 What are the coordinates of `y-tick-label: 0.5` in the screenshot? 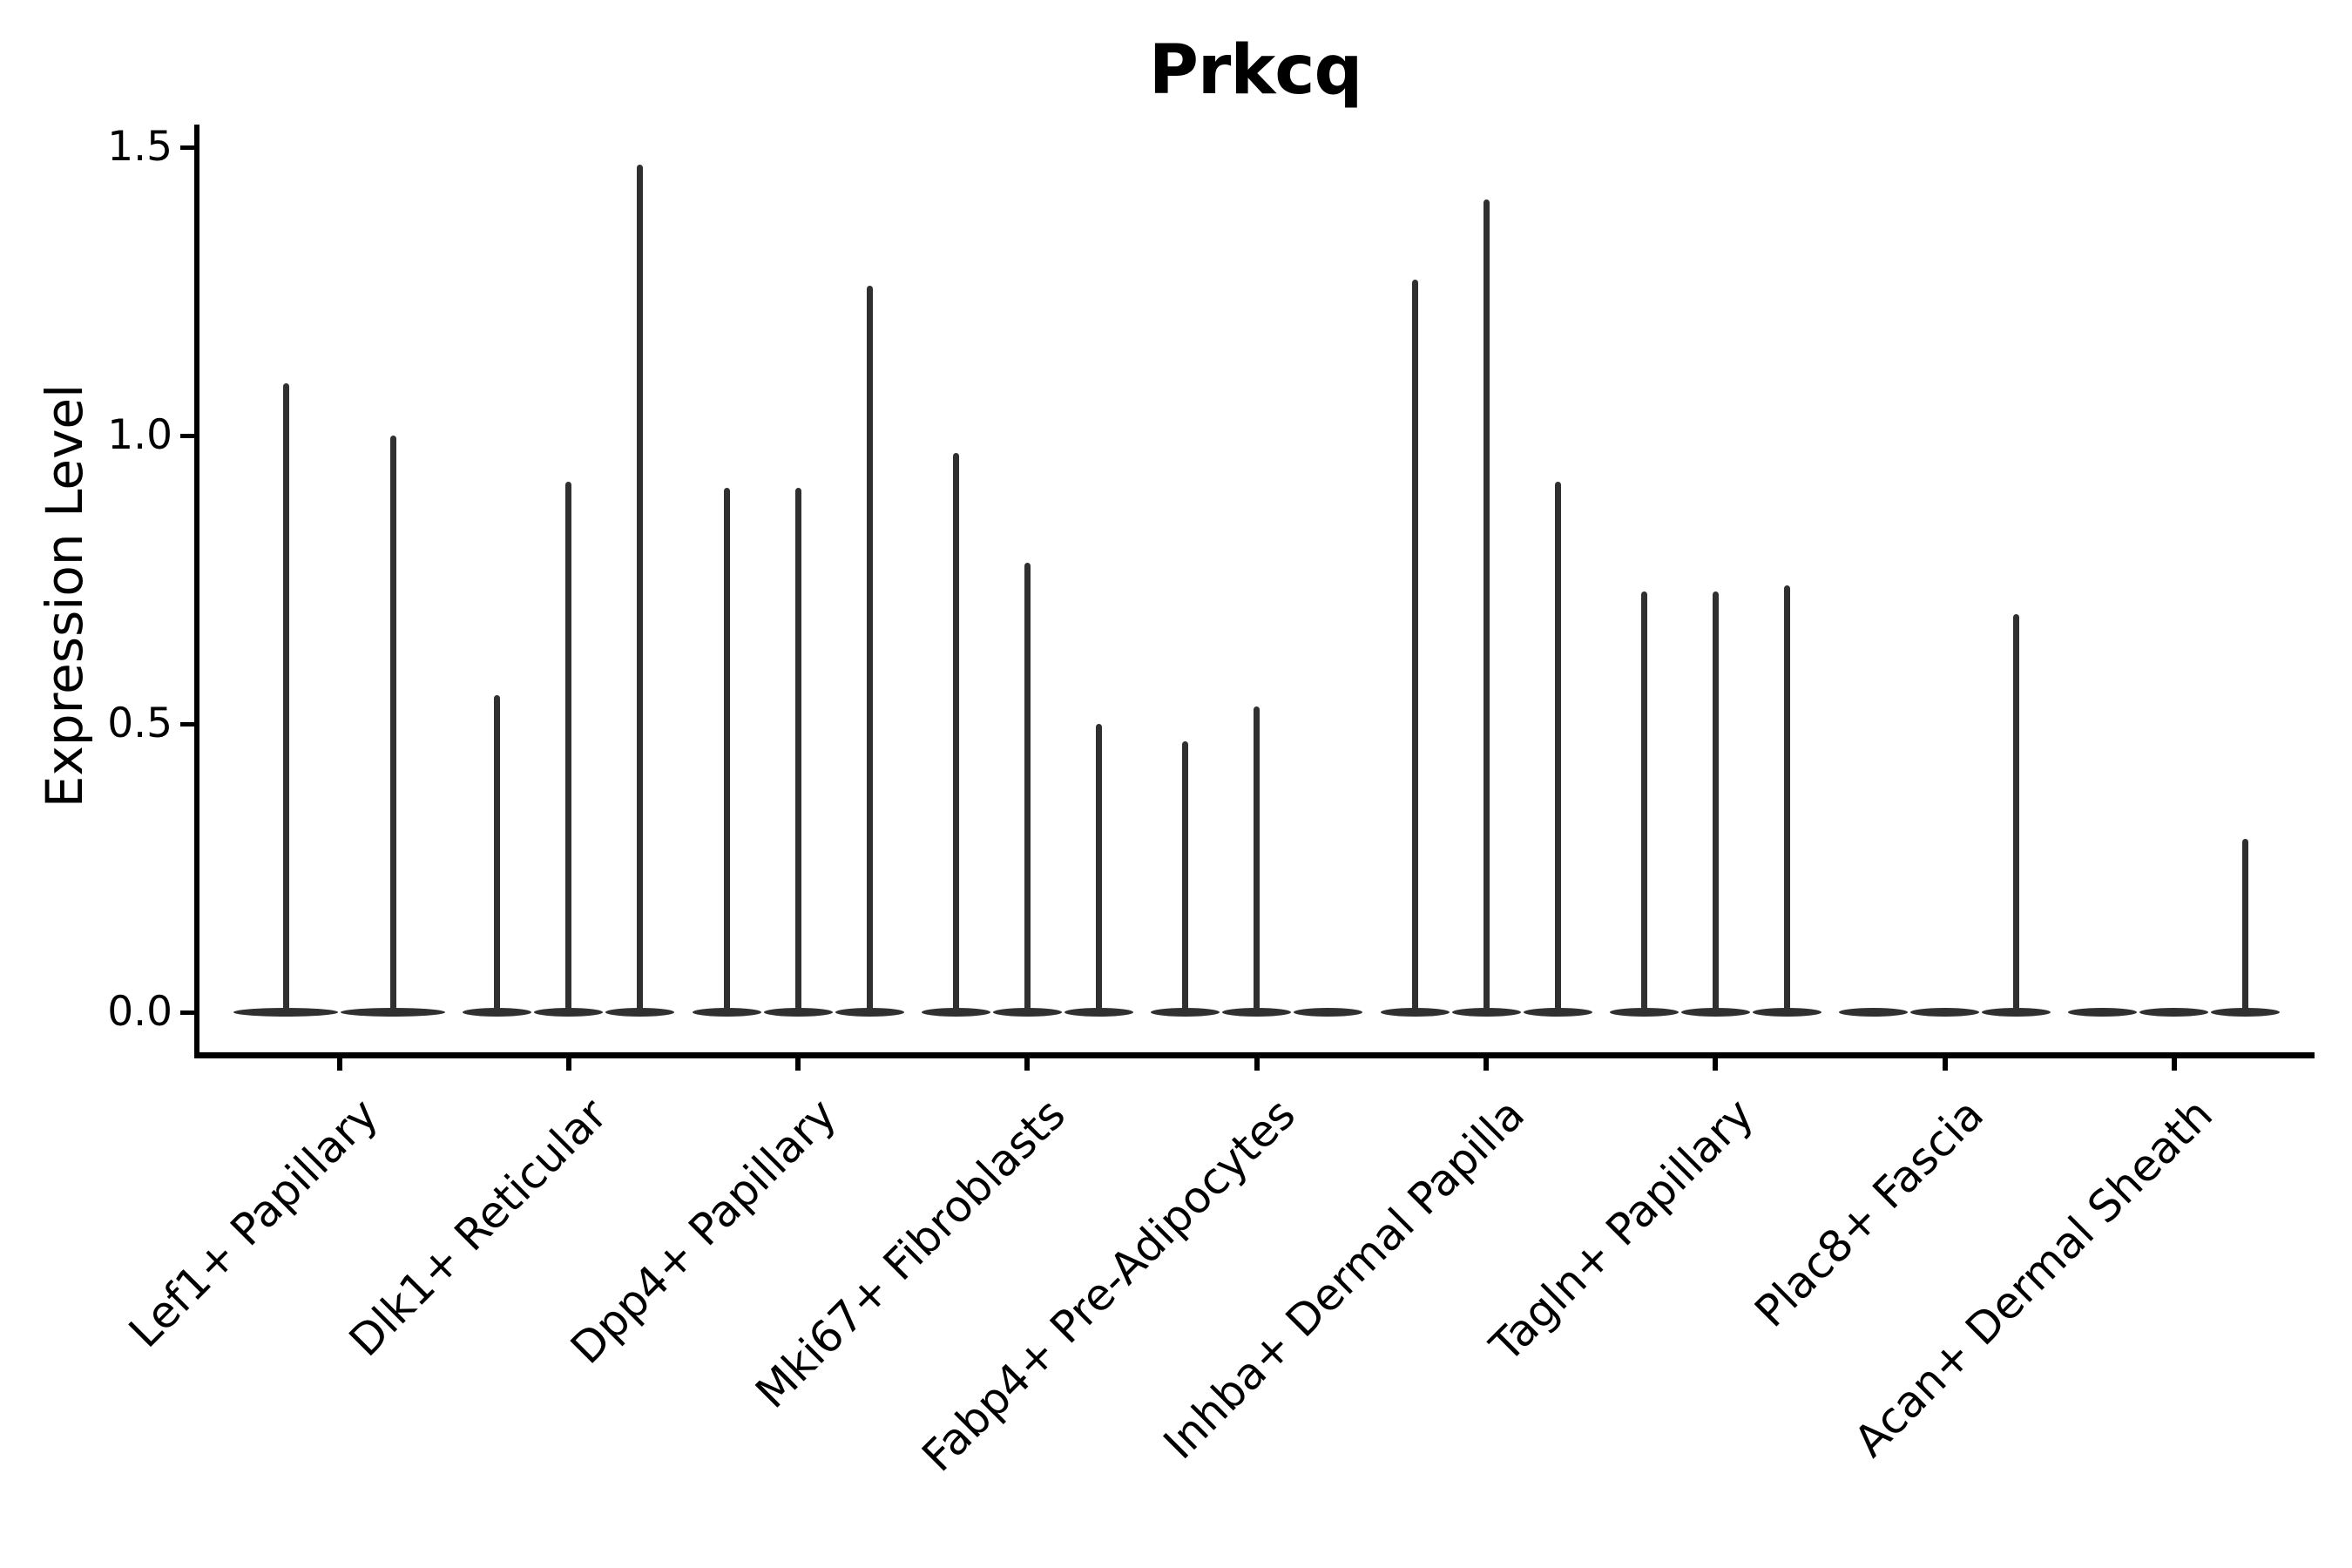 It's located at (139, 723).